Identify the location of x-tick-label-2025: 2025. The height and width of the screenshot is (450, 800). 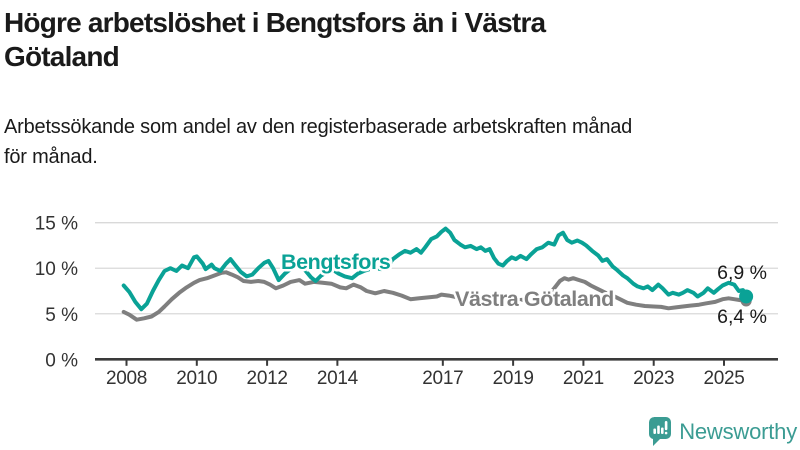
(723, 378).